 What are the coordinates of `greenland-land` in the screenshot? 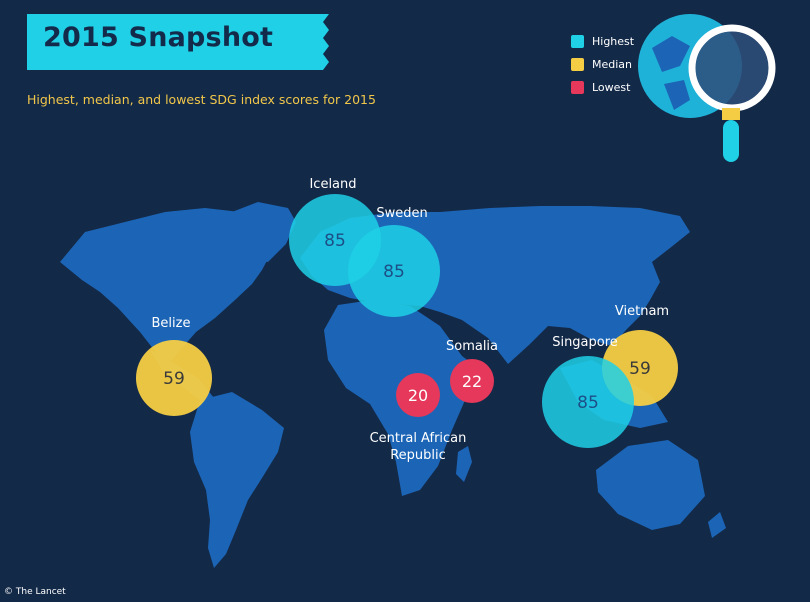 It's located at (263, 232).